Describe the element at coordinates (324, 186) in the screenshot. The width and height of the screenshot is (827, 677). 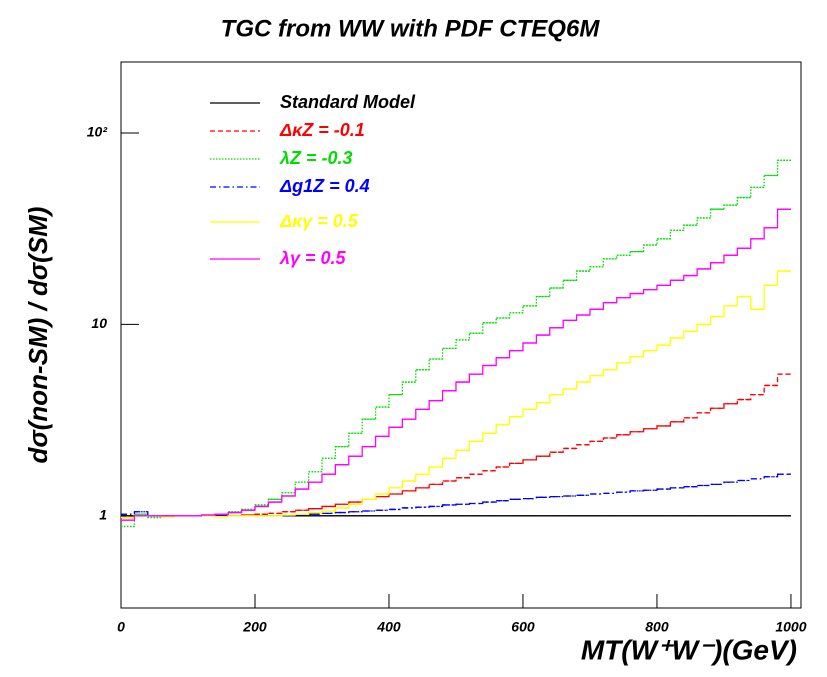
I see `legend-label: Δg1Z = 0.4` at that location.